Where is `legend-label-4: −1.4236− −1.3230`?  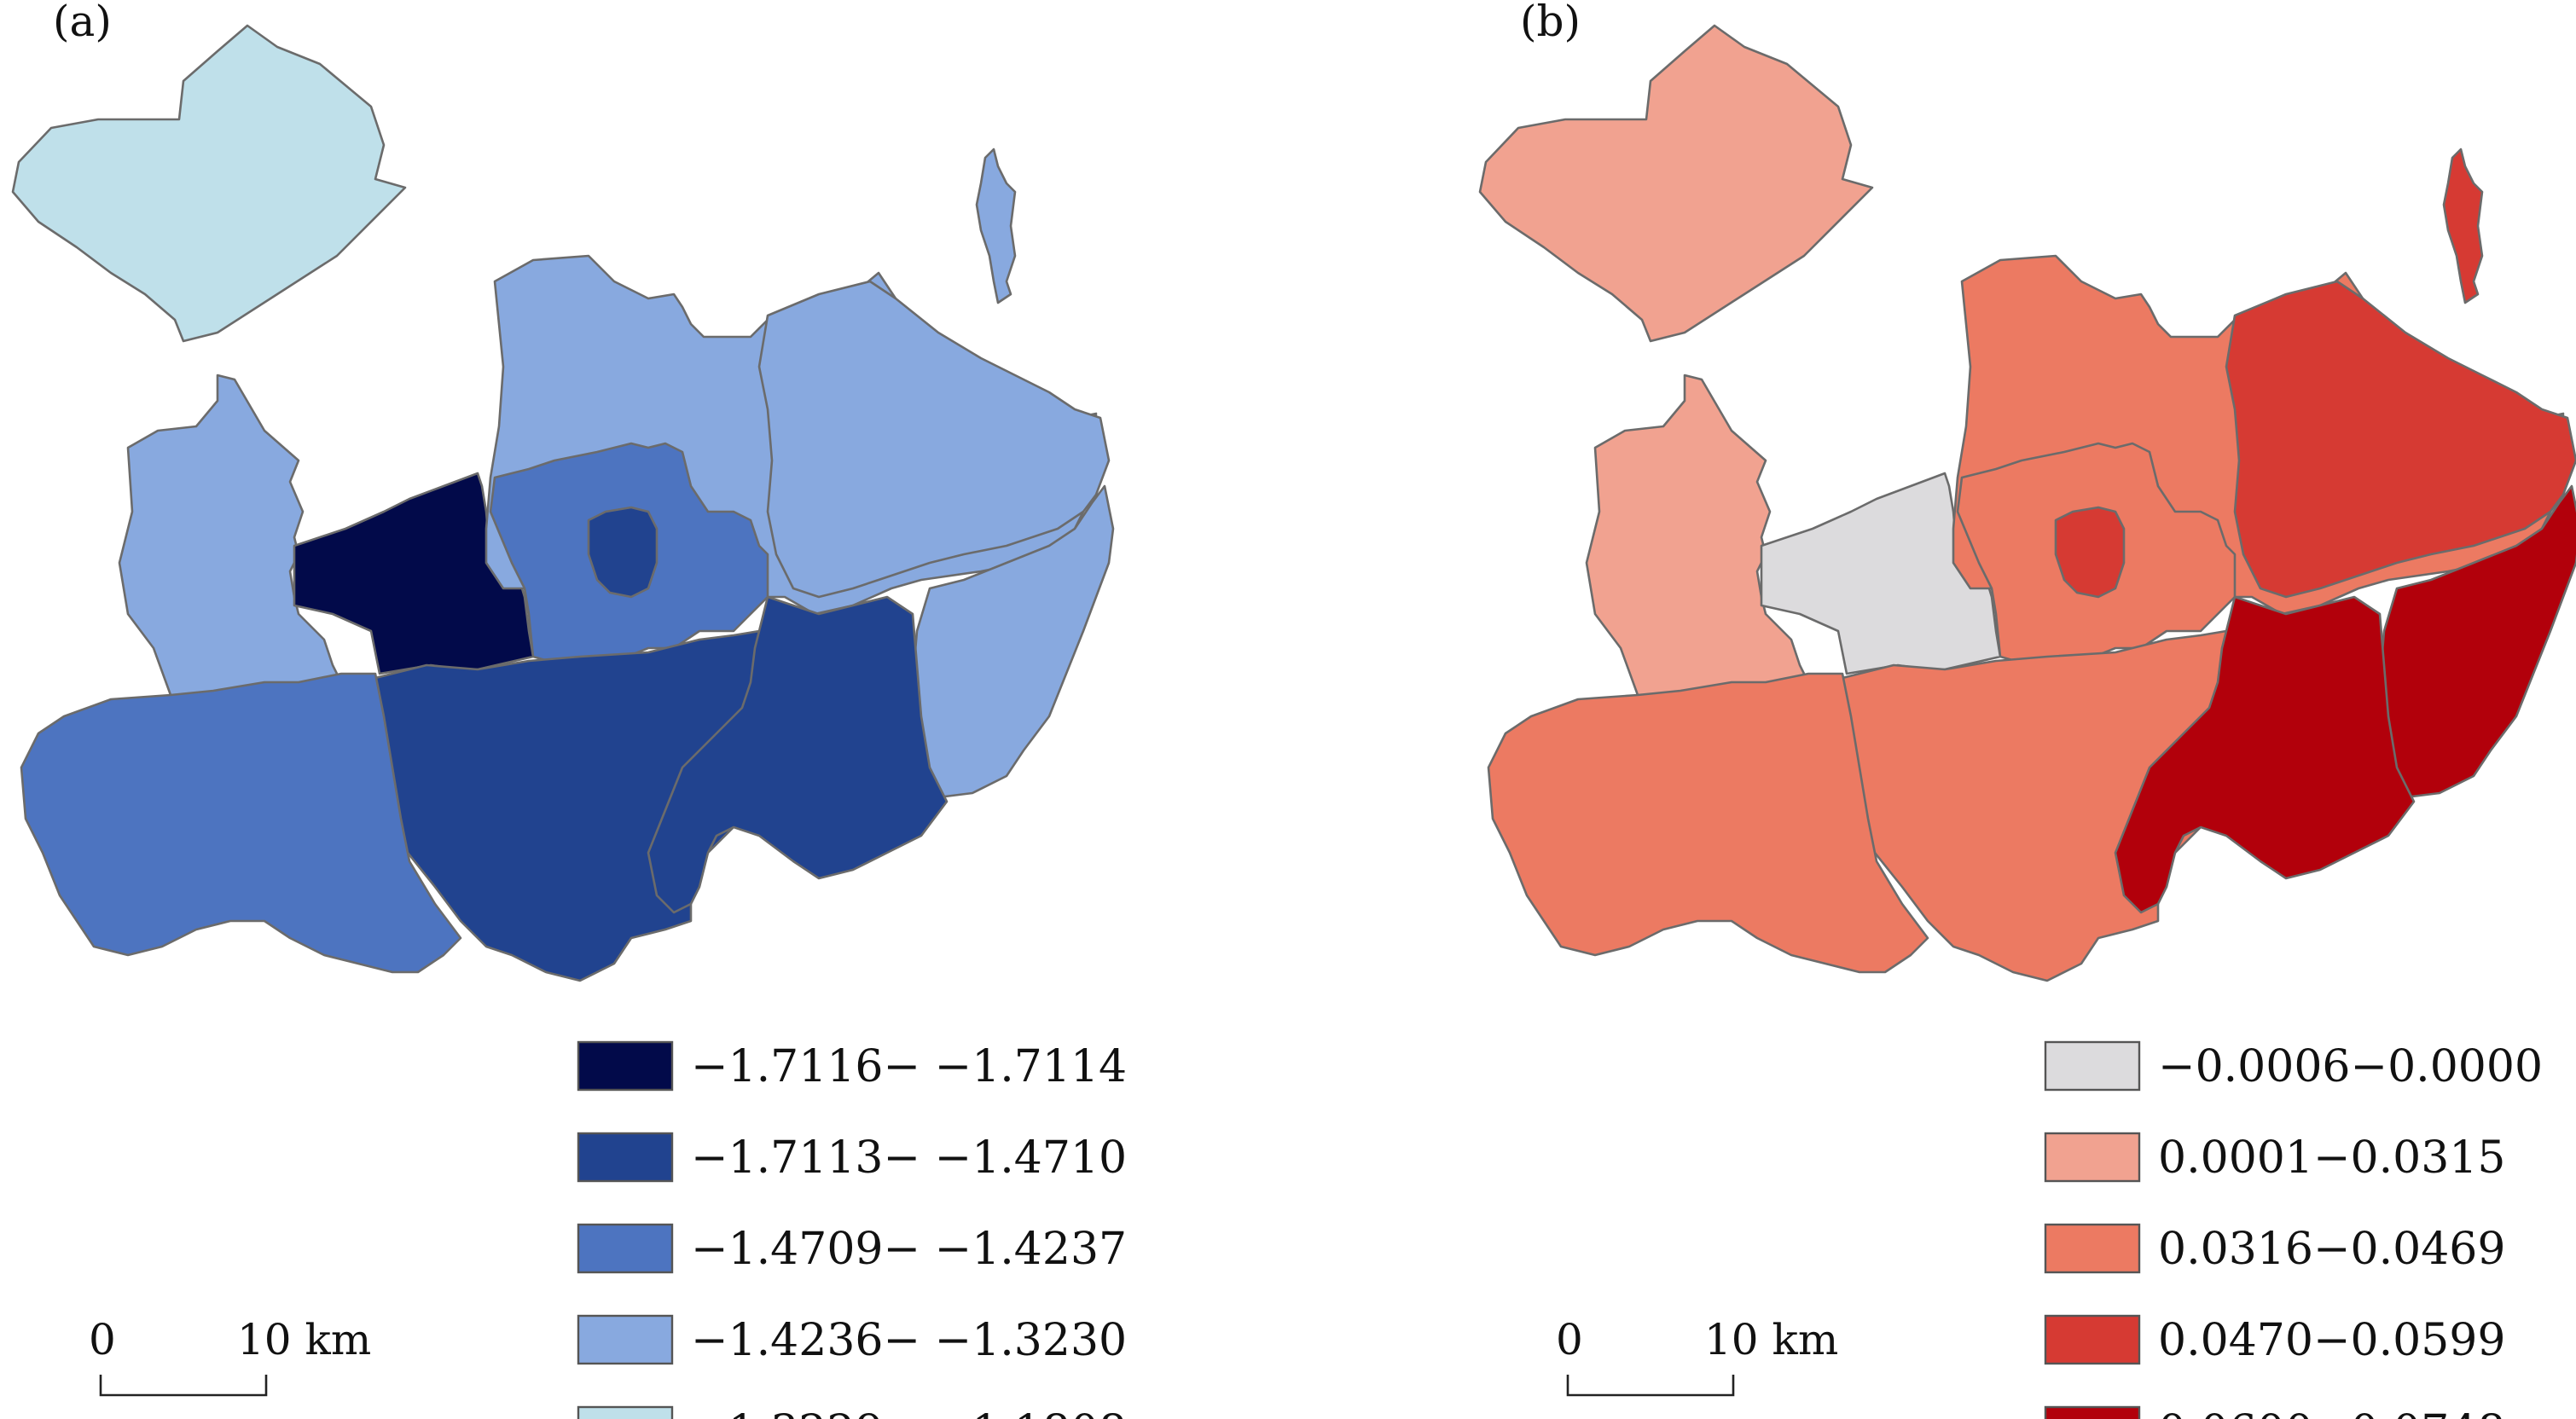 legend-label-4: −1.4236− −1.3230 is located at coordinates (909, 1340).